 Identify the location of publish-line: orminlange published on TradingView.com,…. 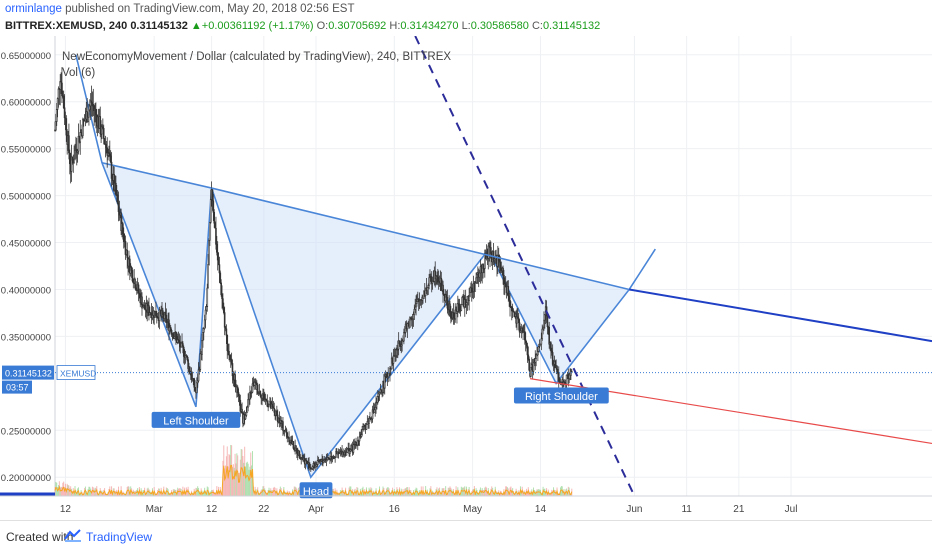
(180, 9).